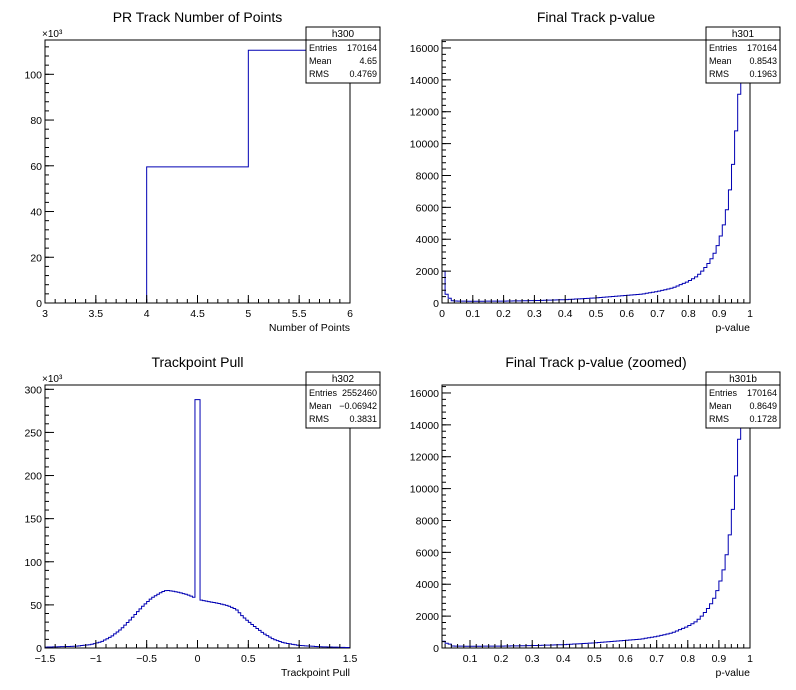 The image size is (796, 690). Describe the element at coordinates (363, 419) in the screenshot. I see `stats-value: 0.3831` at that location.